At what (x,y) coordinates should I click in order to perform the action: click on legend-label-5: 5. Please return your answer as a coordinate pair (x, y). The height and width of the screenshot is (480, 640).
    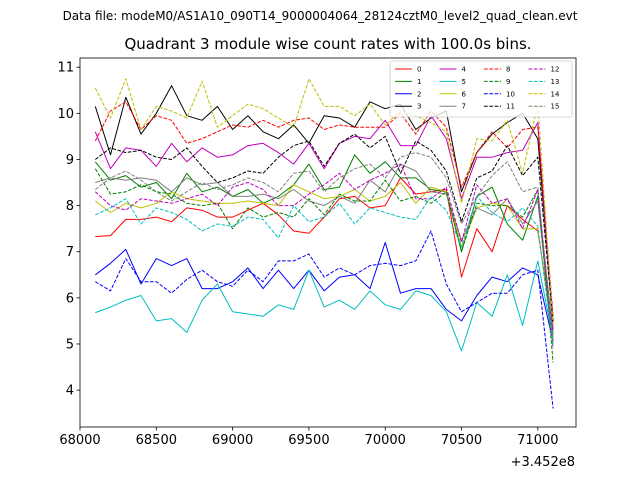
    Looking at the image, I should click on (464, 82).